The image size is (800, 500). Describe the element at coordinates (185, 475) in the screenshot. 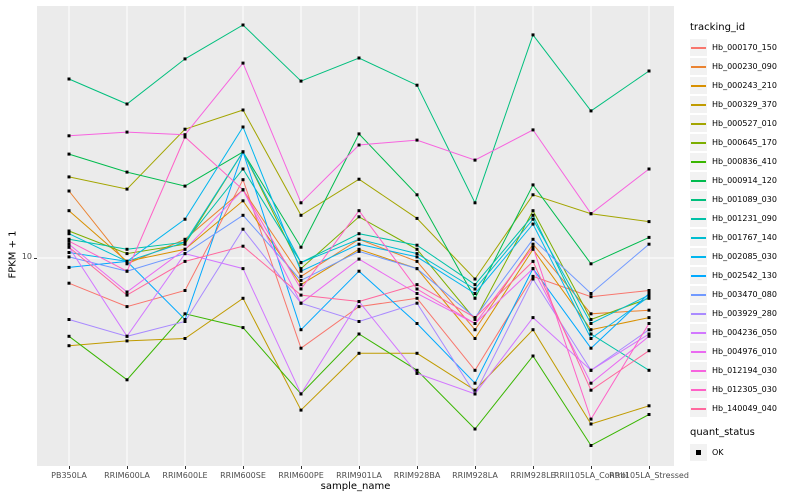

I see `x-tick-label: RRIM600LE` at that location.